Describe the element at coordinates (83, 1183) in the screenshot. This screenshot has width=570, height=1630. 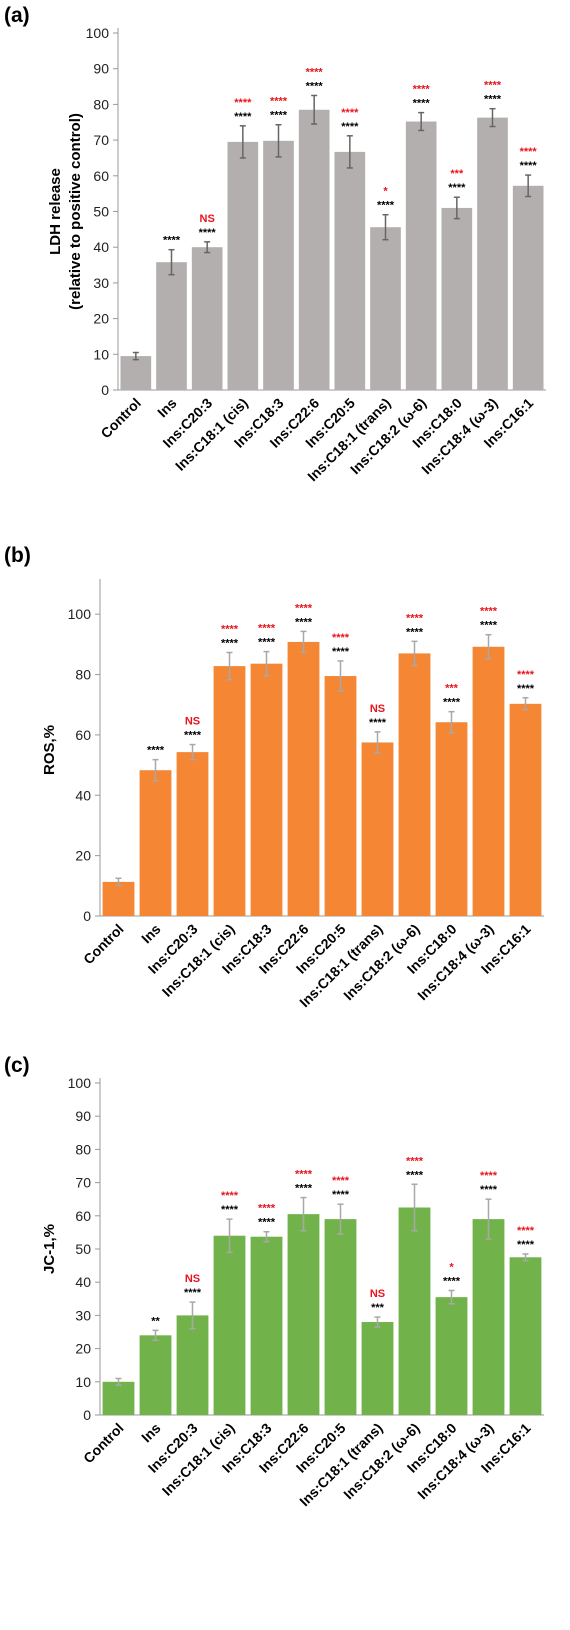
I see `y-tick-label: 70` at that location.